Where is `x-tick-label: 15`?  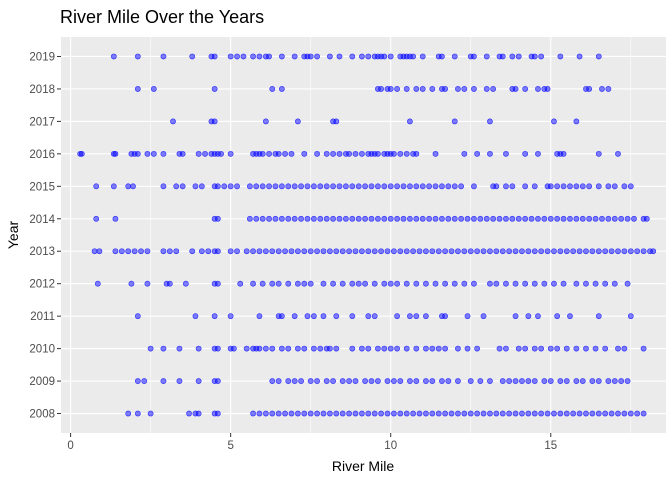
x-tick-label: 15 is located at coordinates (550, 446).